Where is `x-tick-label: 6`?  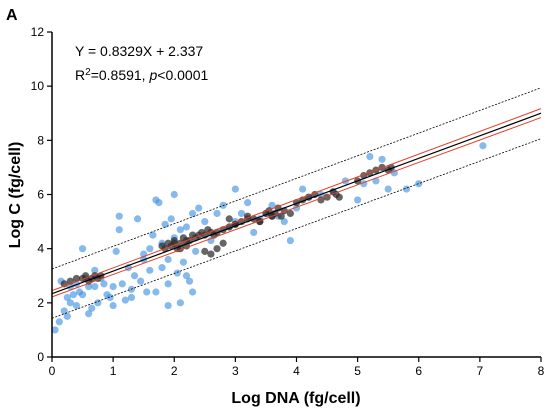
x-tick-label: 6 is located at coordinates (418, 371).